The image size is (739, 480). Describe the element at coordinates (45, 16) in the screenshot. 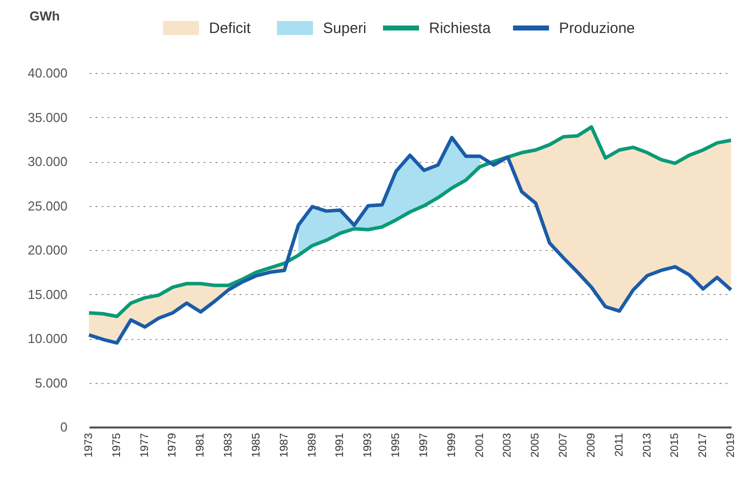

I see `y-axis-title: GWh` at that location.